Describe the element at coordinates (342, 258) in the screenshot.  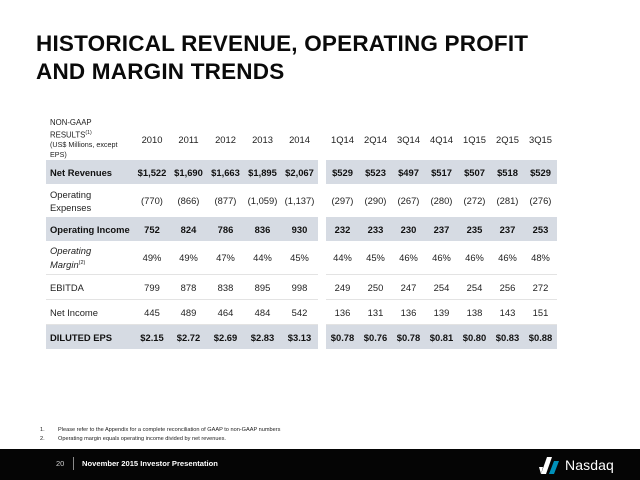
I see `table-cell: 44%` at that location.